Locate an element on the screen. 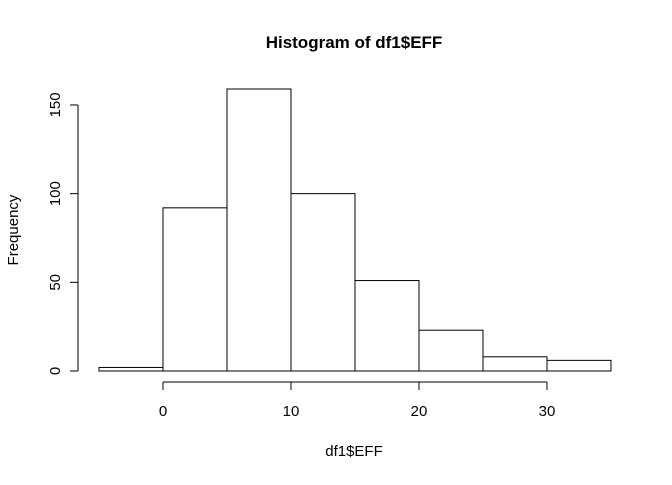 The height and width of the screenshot is (485, 672). y-axis-tick-label: 150 is located at coordinates (55, 104).